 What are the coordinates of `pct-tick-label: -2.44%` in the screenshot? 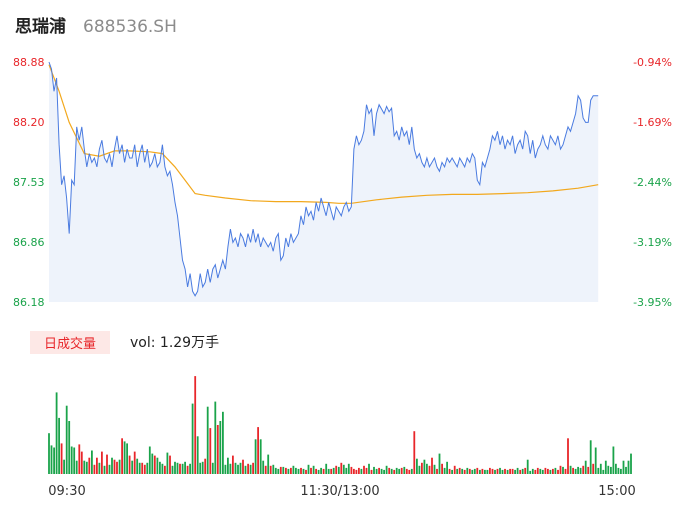 It's located at (652, 182).